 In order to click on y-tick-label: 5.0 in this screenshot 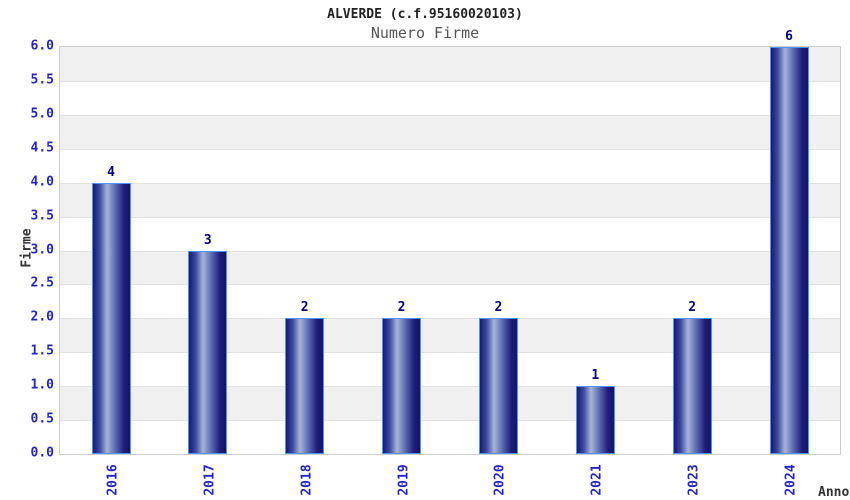, I will do `click(42, 114)`.